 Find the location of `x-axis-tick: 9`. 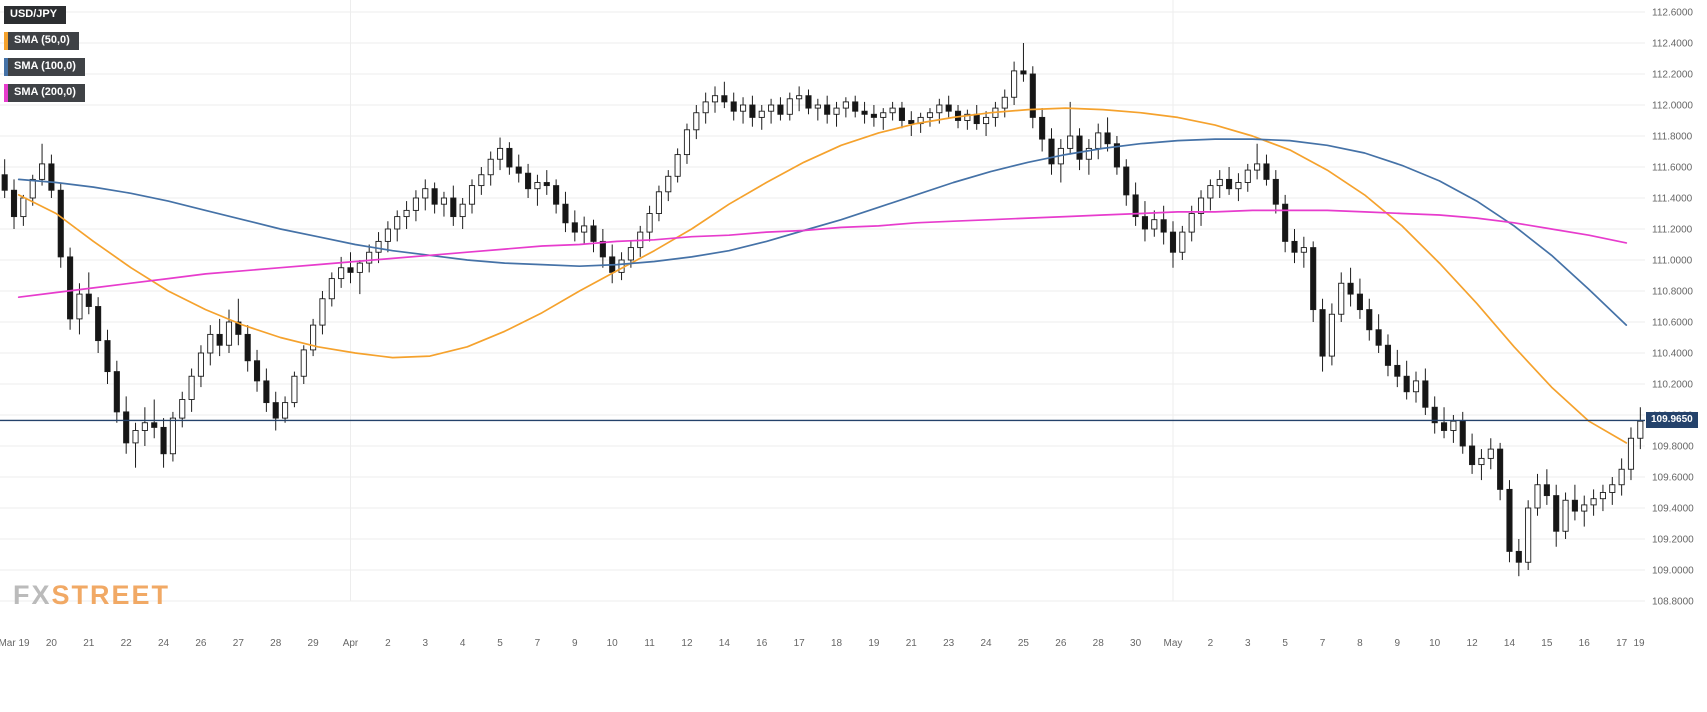

x-axis-tick: 9 is located at coordinates (575, 643).